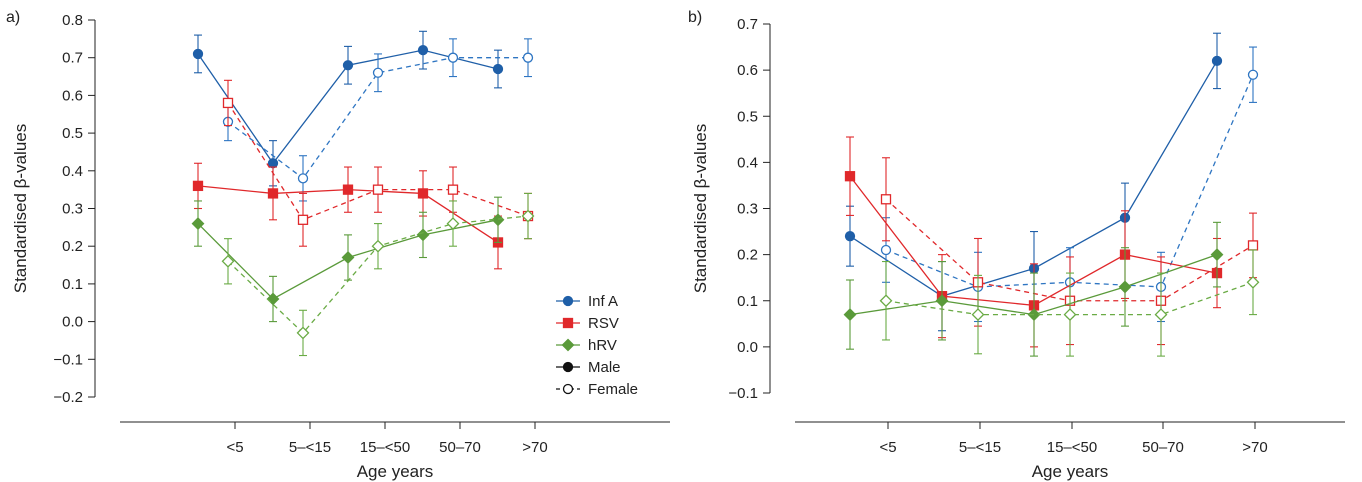 Image resolution: width=1362 pixels, height=482 pixels. I want to click on legend: Inf A RSV hRV Male Female, so click(597, 345).